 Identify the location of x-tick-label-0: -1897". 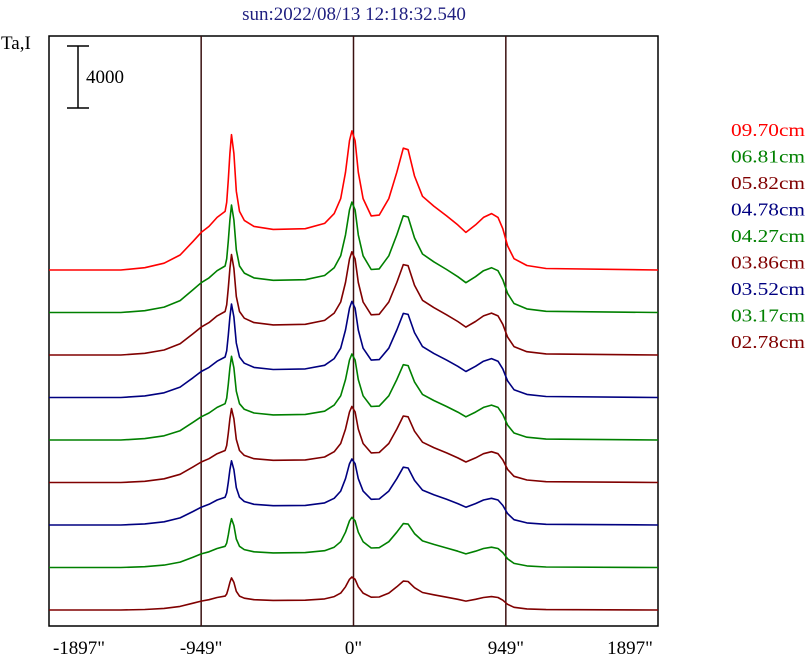
(79, 648).